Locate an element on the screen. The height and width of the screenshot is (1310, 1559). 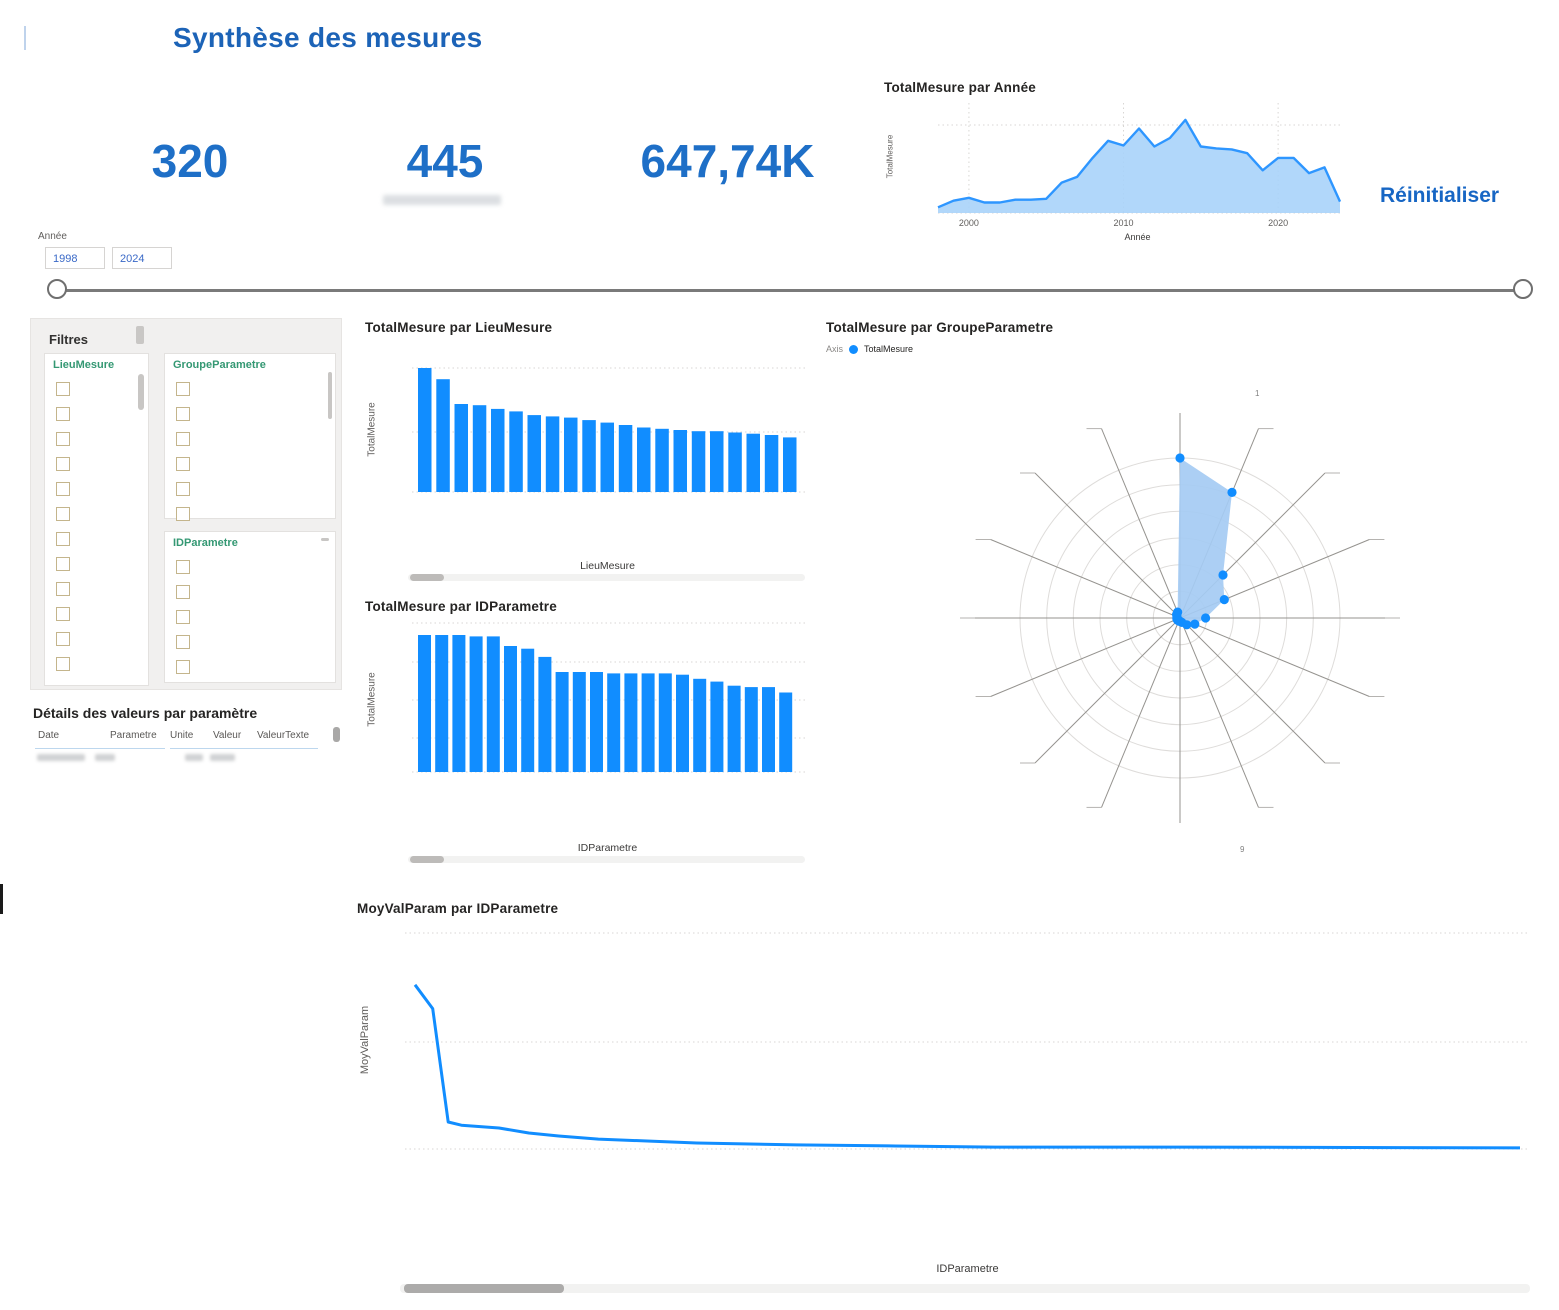
idparam-bar-chart-xlabel: IDParametre is located at coordinates (607, 848).